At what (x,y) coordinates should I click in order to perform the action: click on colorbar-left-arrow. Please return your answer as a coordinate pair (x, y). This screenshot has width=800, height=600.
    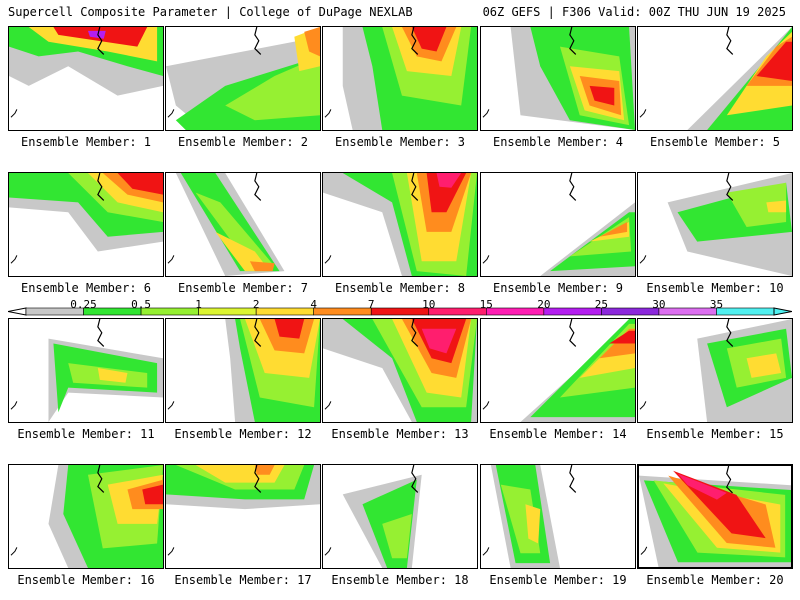
    Looking at the image, I should click on (17, 311).